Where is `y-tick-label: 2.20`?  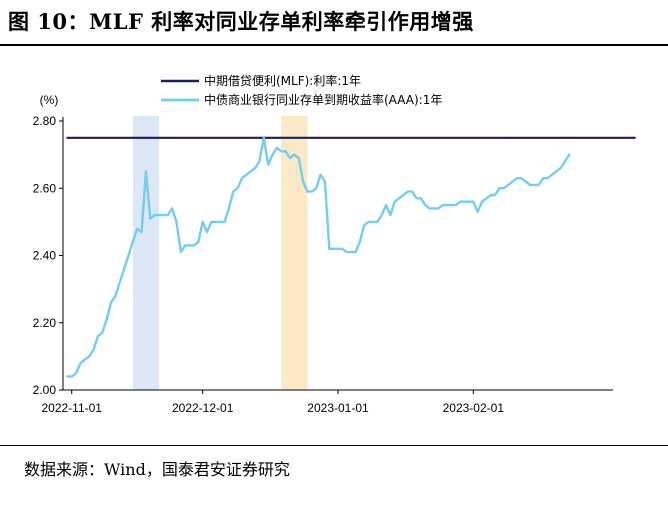
y-tick-label: 2.20 is located at coordinates (45, 323).